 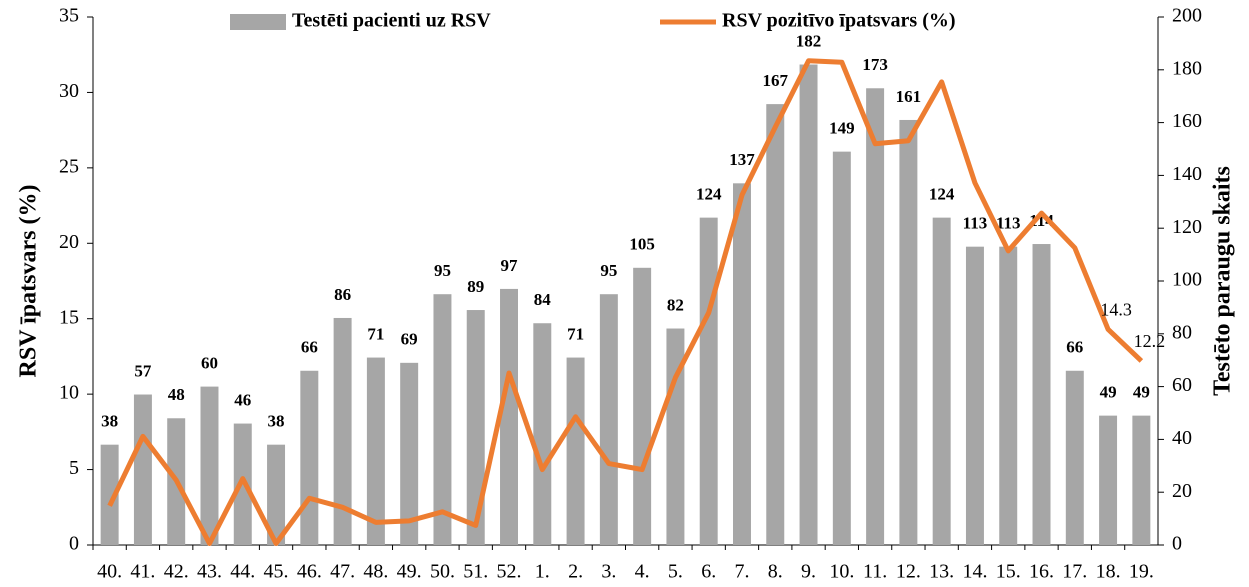 I want to click on bar-value-label: 86, so click(x=342, y=294).